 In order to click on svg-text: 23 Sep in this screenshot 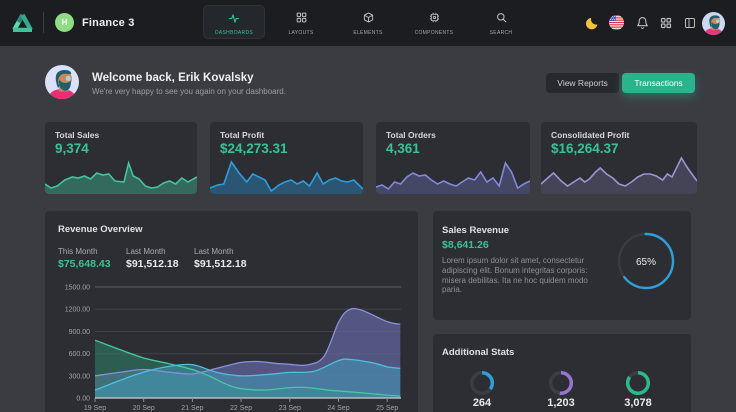, I will do `click(290, 408)`.